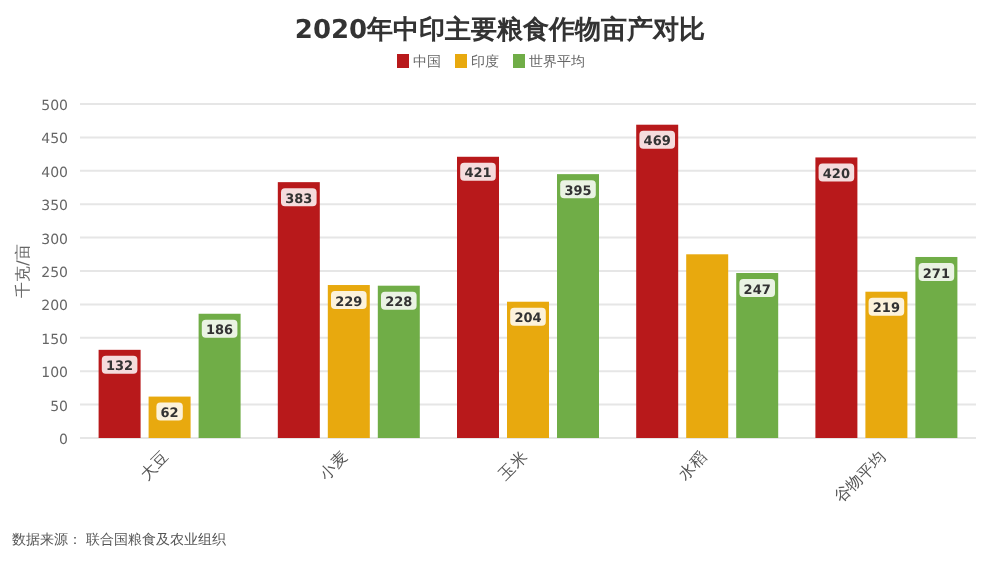 Image resolution: width=1000 pixels, height=562 pixels. Describe the element at coordinates (860, 477) in the screenshot. I see `x-tick-label: 谷物平均` at that location.